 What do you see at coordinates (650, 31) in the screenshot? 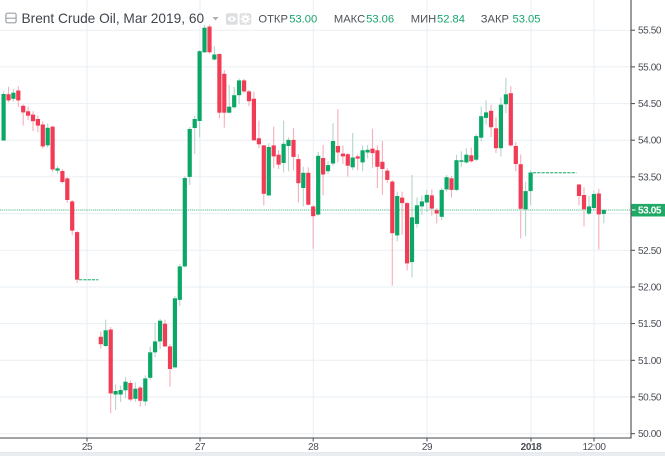
I see `svg-text: 55.50` at bounding box center [650, 31].